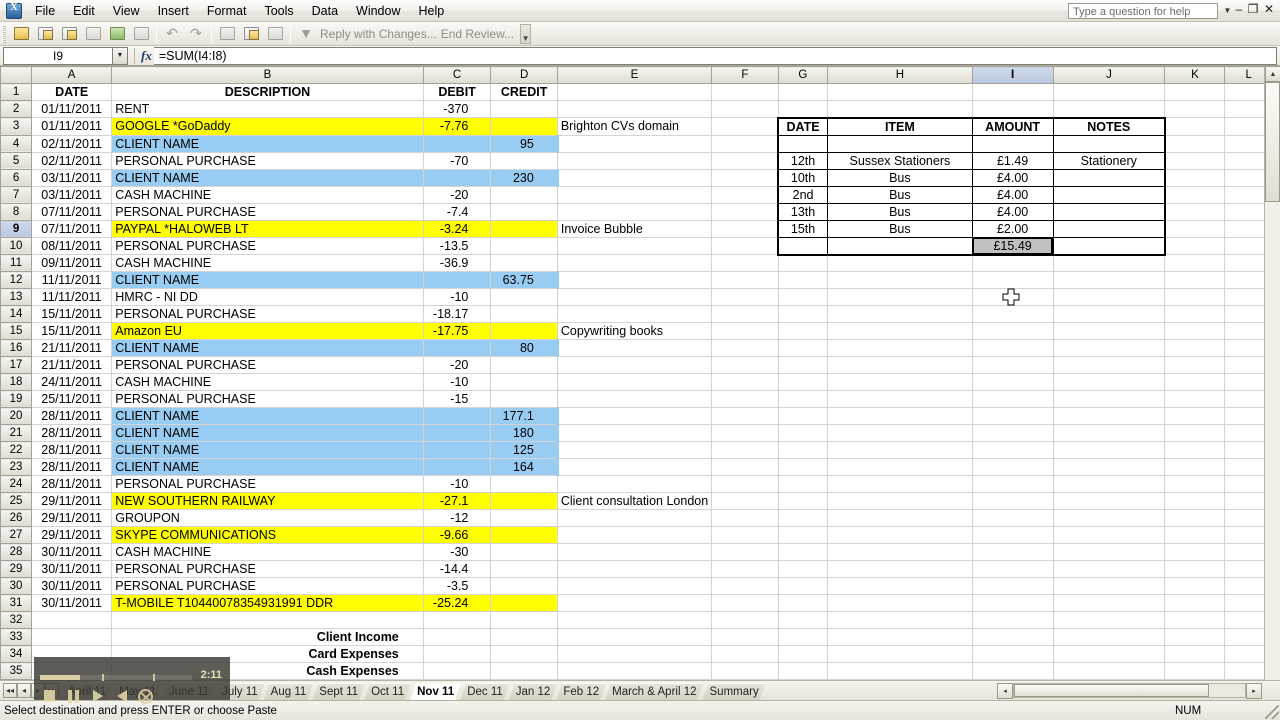  Describe the element at coordinates (745, 467) in the screenshot. I see `cell-F23` at that location.